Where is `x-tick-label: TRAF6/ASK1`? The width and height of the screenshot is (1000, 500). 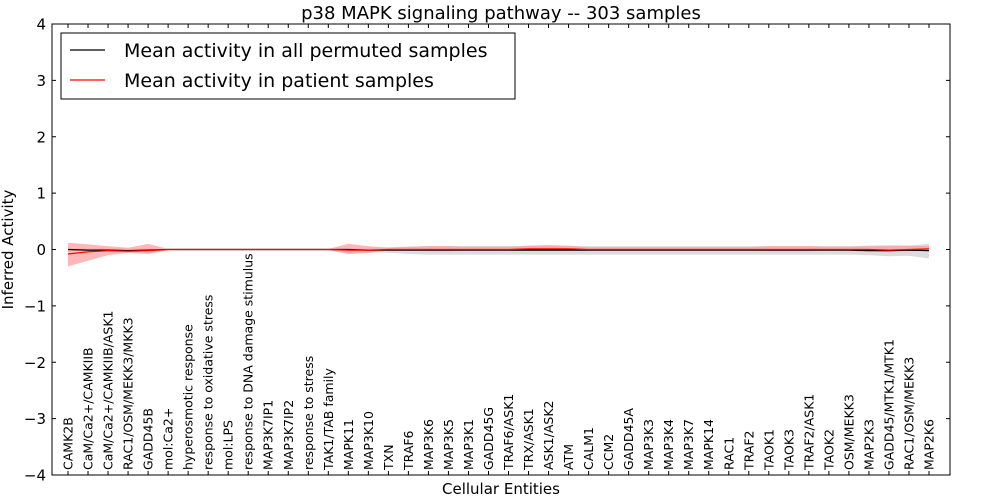 x-tick-label: TRAF6/ASK1 is located at coordinates (508, 432).